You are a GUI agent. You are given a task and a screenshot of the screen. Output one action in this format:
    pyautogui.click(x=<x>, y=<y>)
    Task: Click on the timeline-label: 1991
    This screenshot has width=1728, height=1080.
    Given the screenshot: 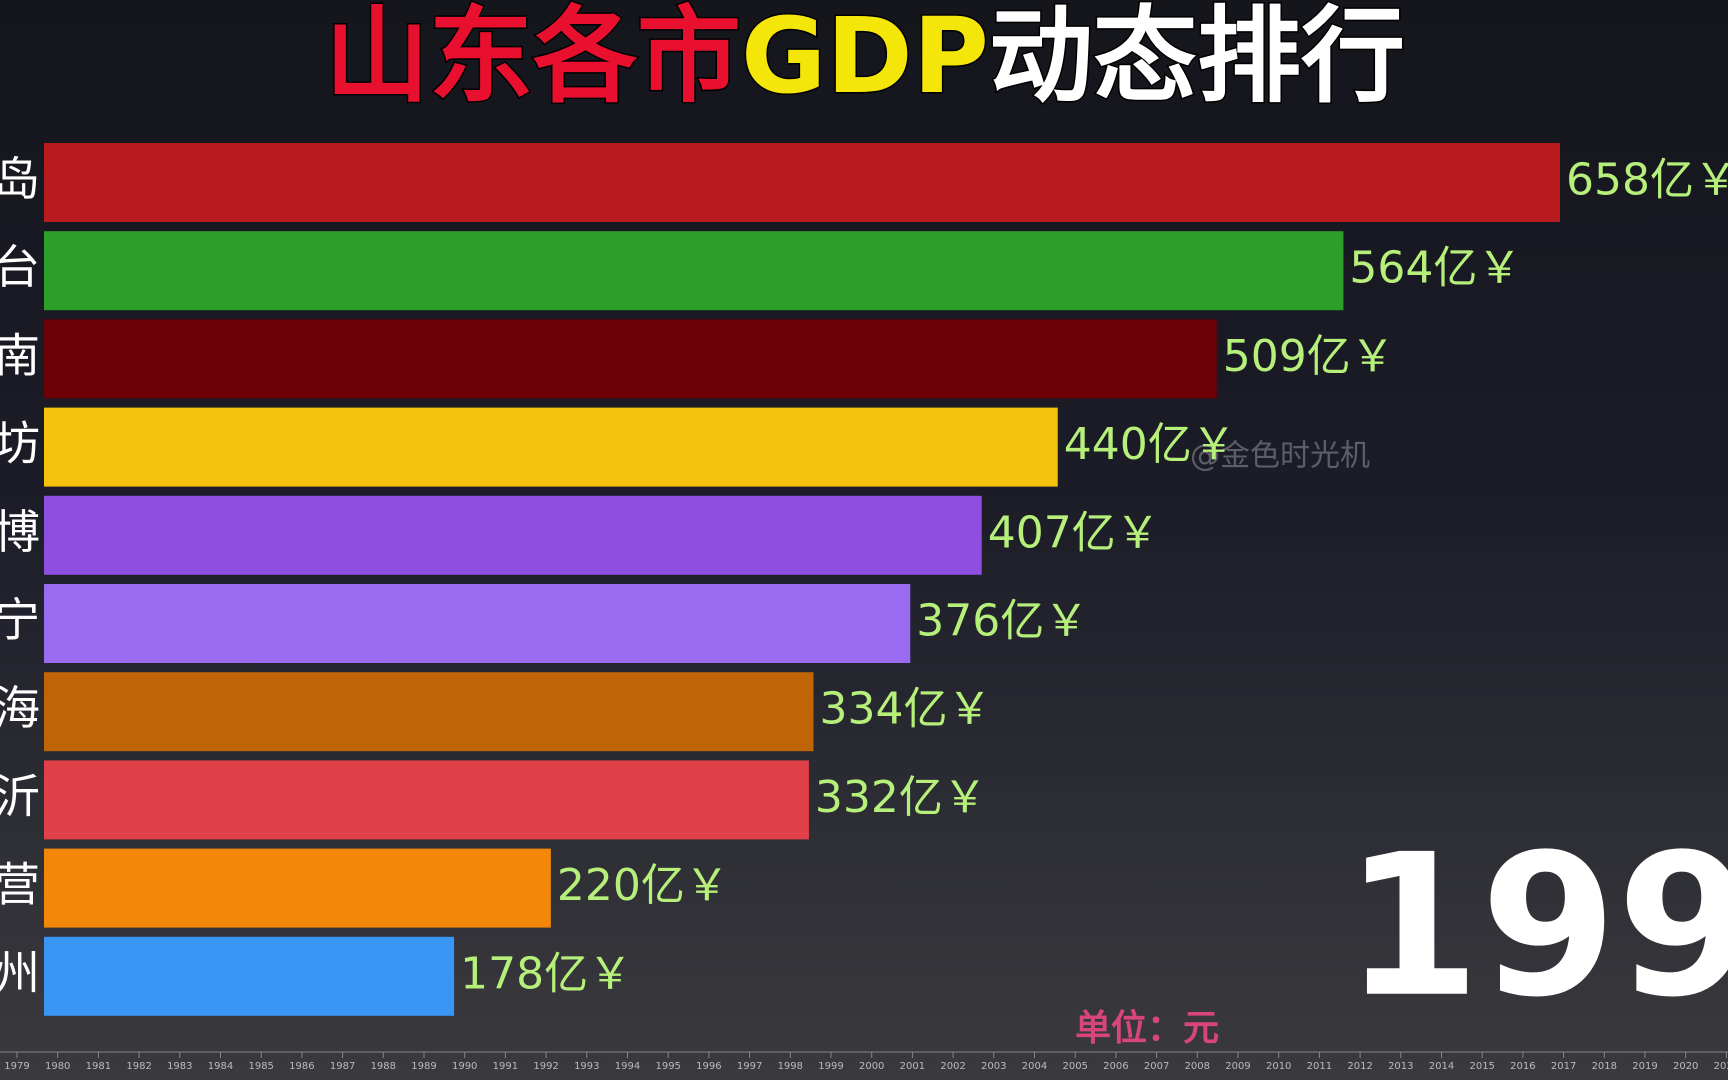 What is the action you would take?
    pyautogui.click(x=505, y=1066)
    